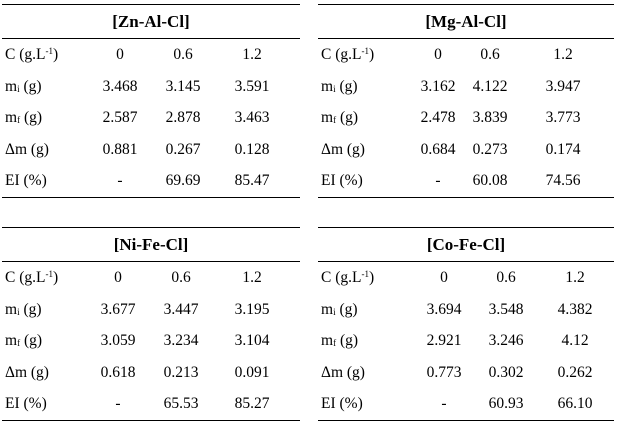 The width and height of the screenshot is (618, 430). Describe the element at coordinates (466, 341) in the screenshot. I see `row-mf: mf (g) 2.921 3.246 4.12` at that location.